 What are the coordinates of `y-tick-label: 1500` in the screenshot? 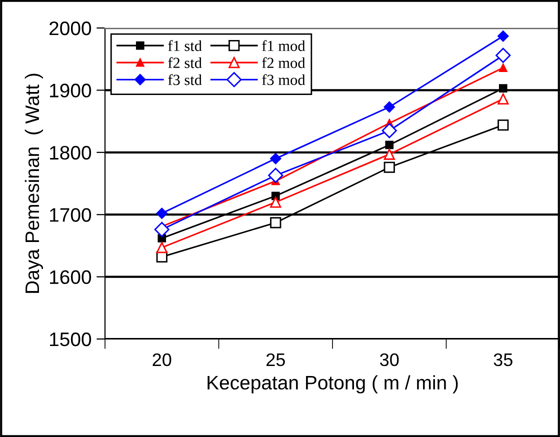 It's located at (71, 339).